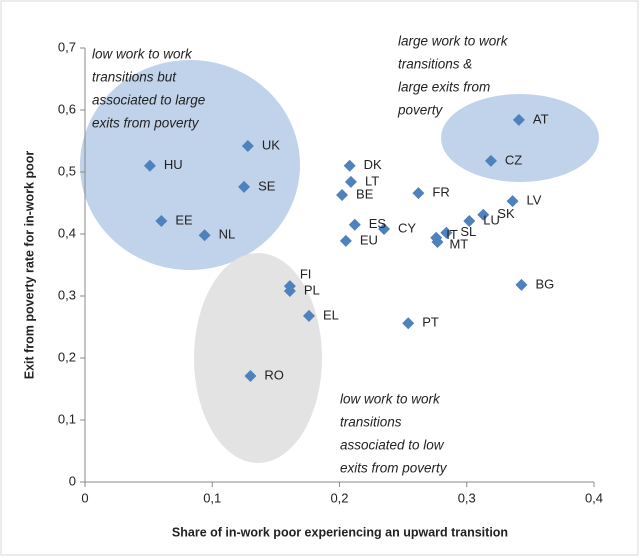 This screenshot has width=640, height=557. What do you see at coordinates (274, 374) in the screenshot?
I see `point-label: RO` at bounding box center [274, 374].